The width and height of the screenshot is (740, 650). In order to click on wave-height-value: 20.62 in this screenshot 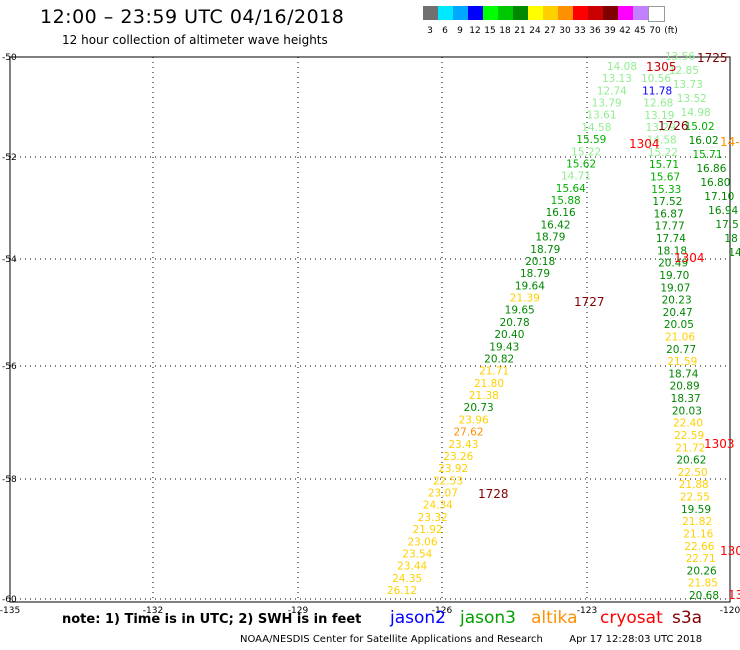, I will do `click(691, 461)`.